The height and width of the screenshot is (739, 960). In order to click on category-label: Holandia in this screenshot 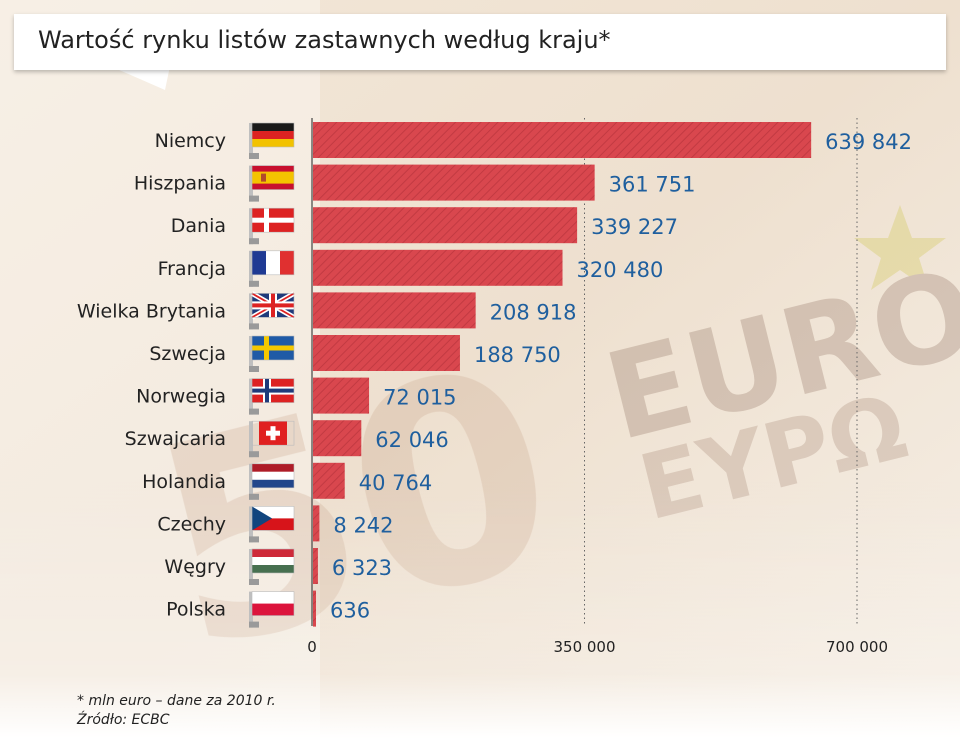, I will do `click(184, 482)`.